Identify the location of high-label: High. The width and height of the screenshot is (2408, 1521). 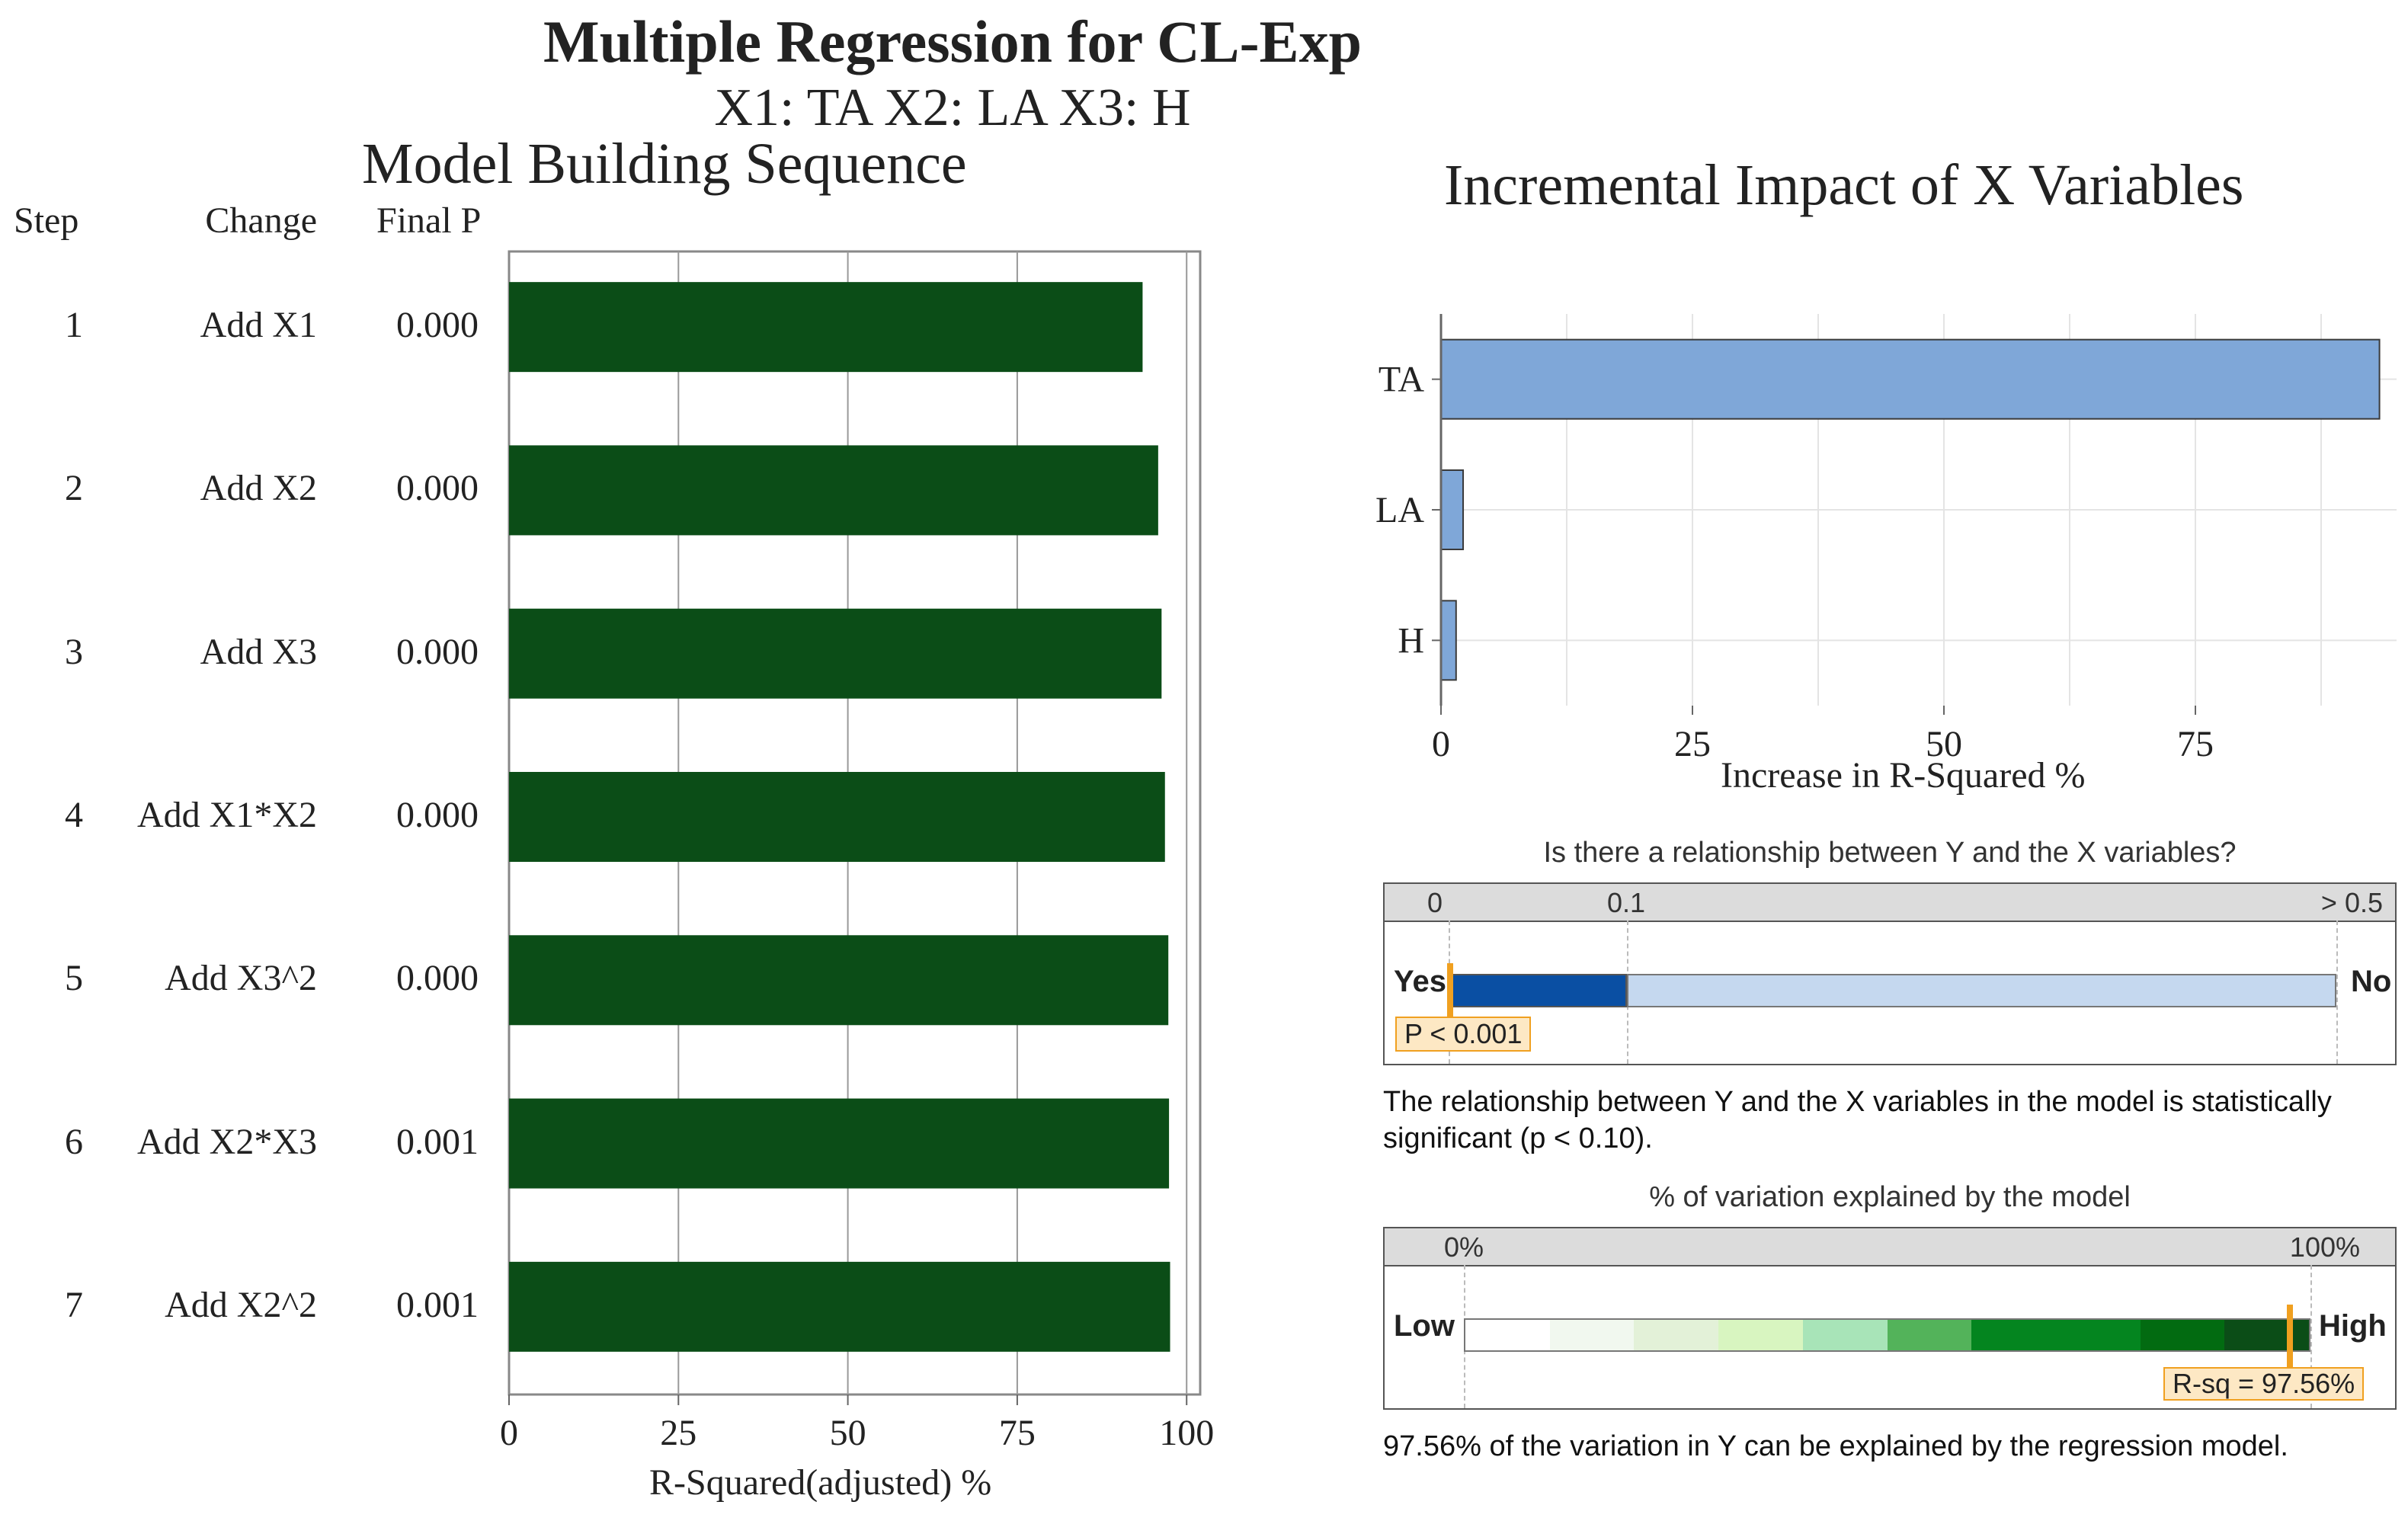
(2353, 1326).